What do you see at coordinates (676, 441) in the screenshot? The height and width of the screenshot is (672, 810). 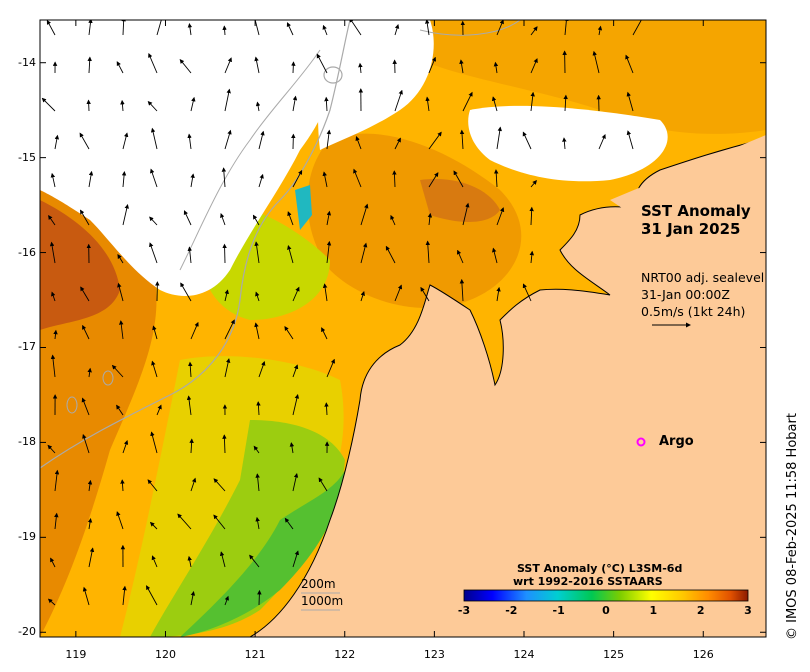 I see `argo-label: Argo` at bounding box center [676, 441].